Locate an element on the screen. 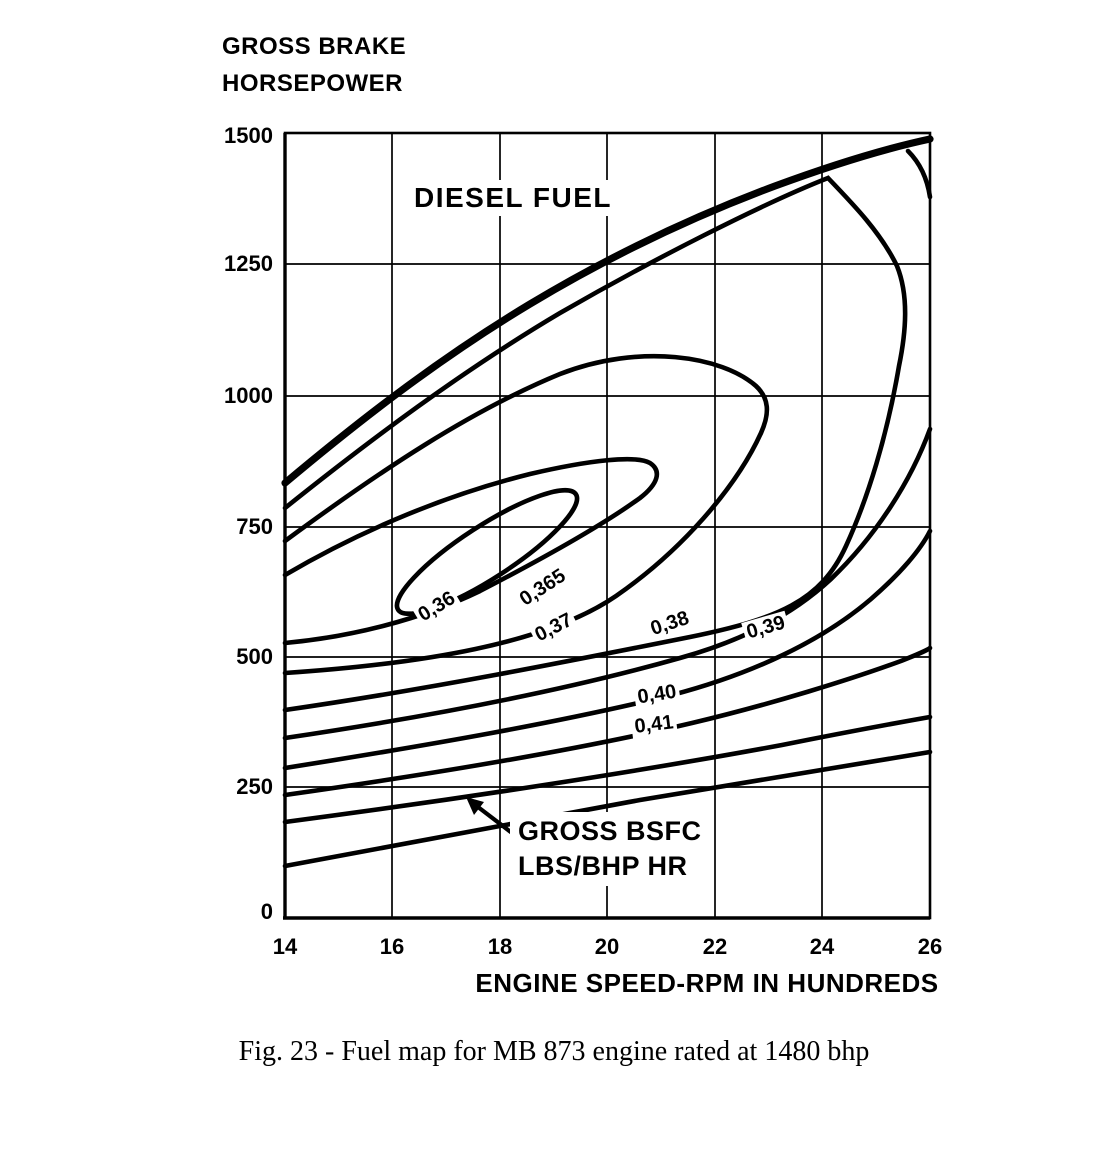 The width and height of the screenshot is (1108, 1160). x-tick-22: 22 is located at coordinates (715, 946).